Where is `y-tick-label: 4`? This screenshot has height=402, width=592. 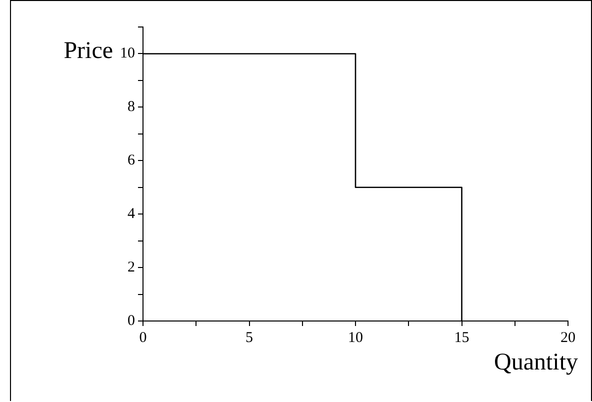
y-tick-label: 4 is located at coordinates (132, 214).